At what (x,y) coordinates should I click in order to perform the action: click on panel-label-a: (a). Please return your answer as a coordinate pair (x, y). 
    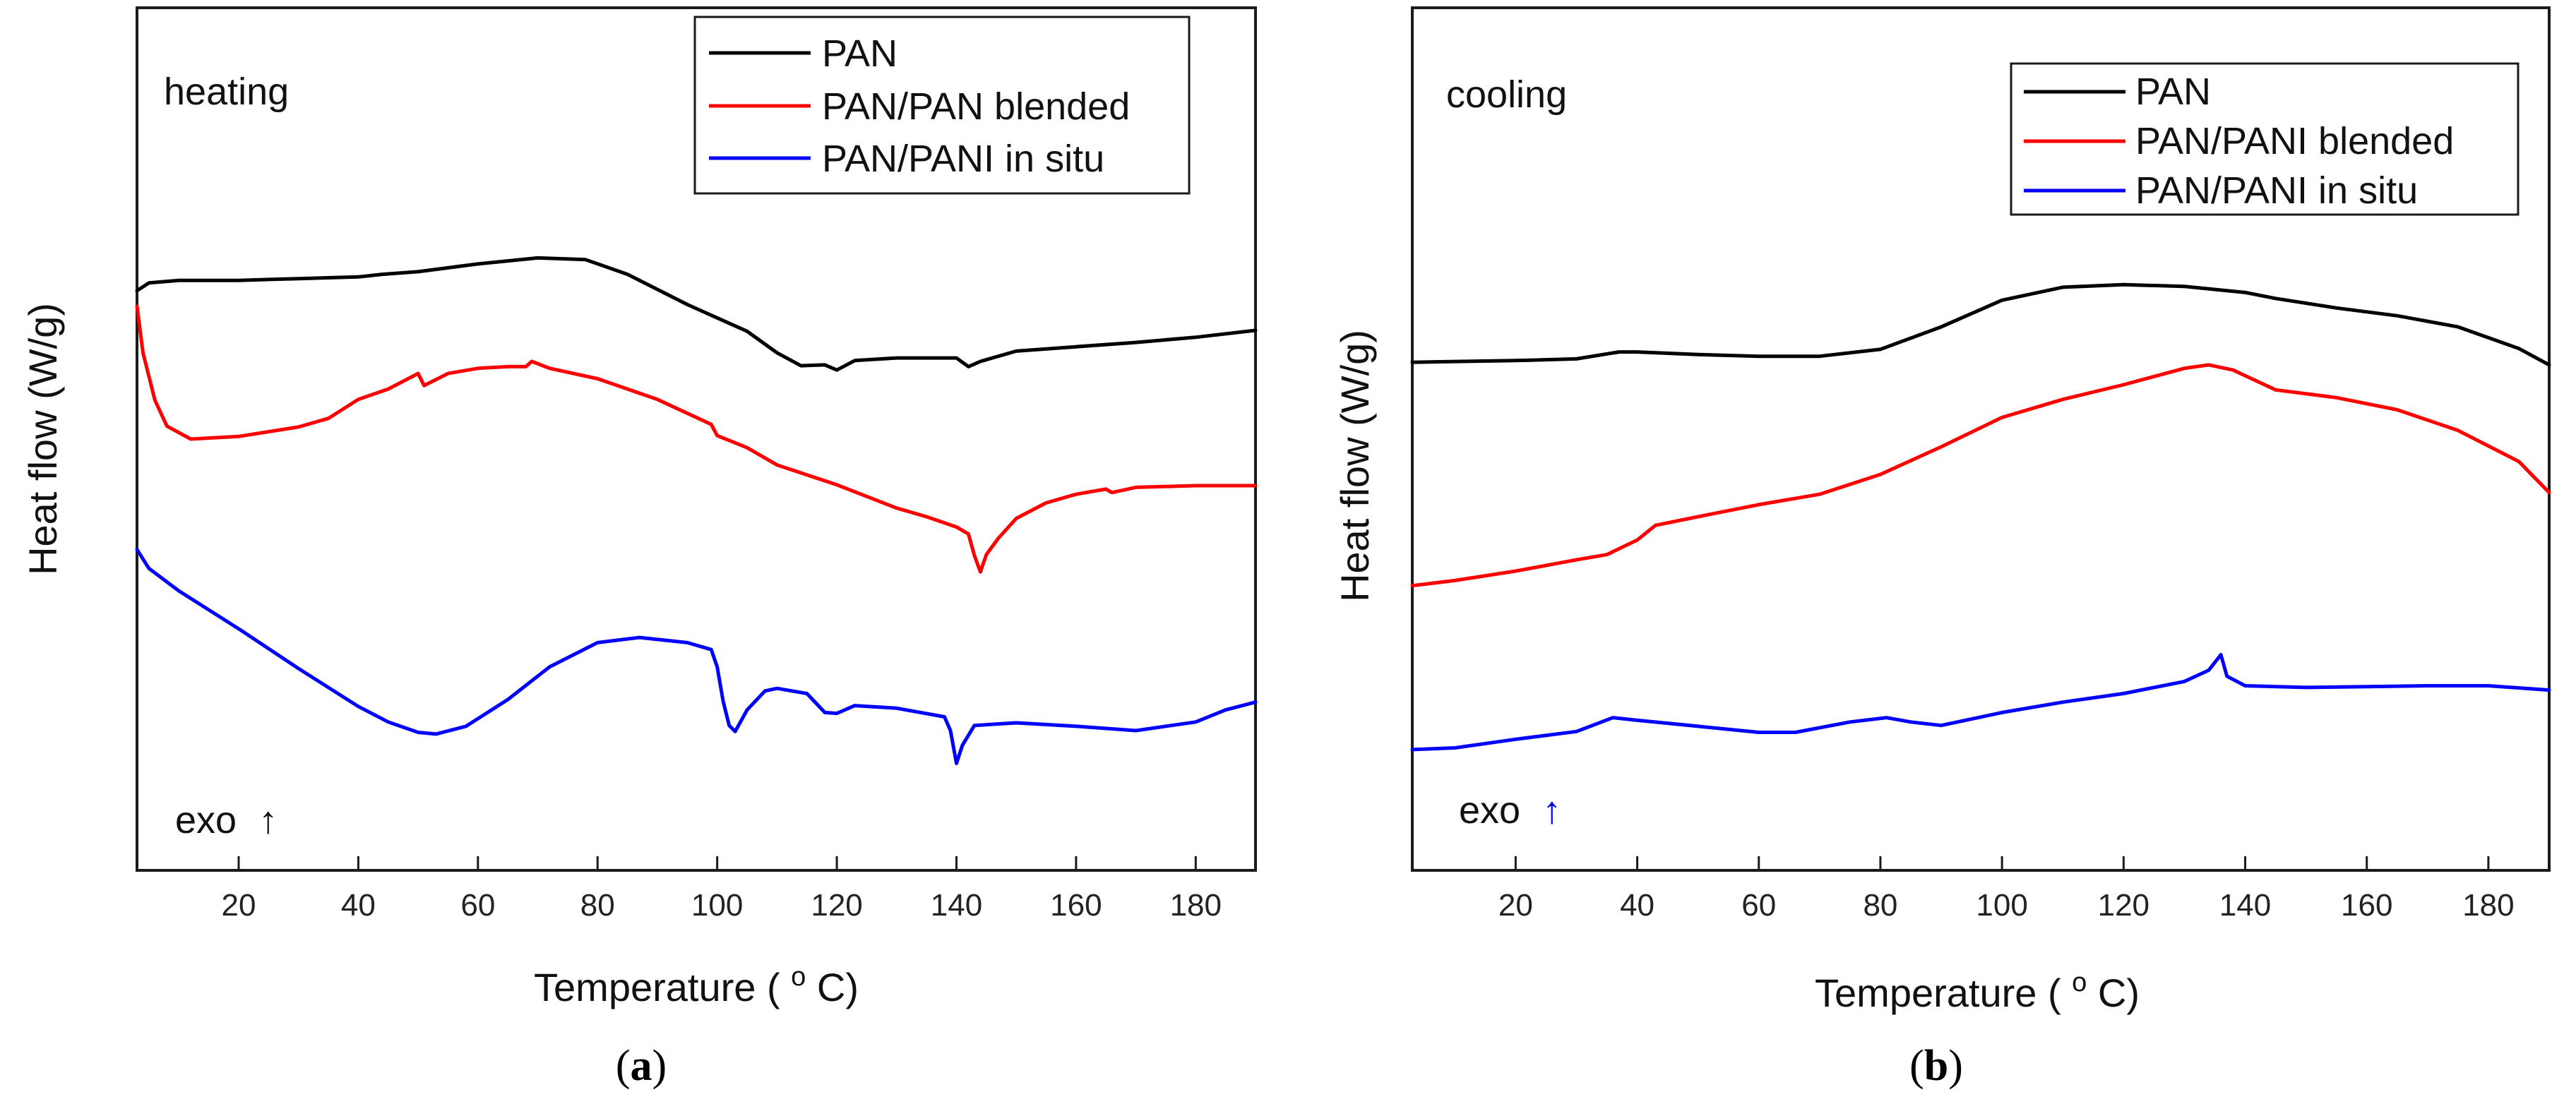
    Looking at the image, I should click on (641, 1066).